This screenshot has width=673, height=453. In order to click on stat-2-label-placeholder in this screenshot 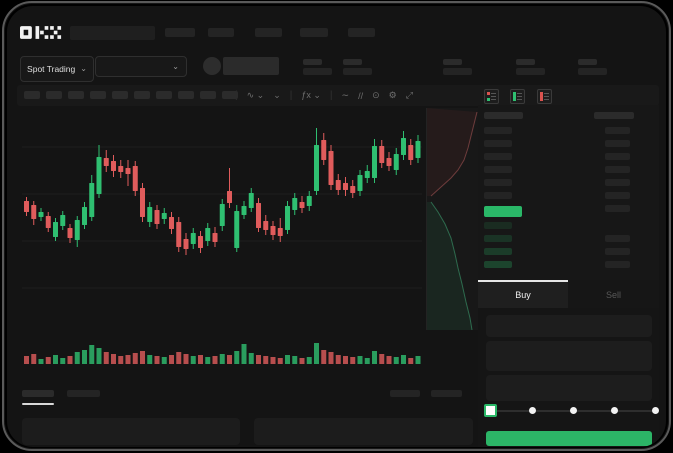, I will do `click(352, 62)`.